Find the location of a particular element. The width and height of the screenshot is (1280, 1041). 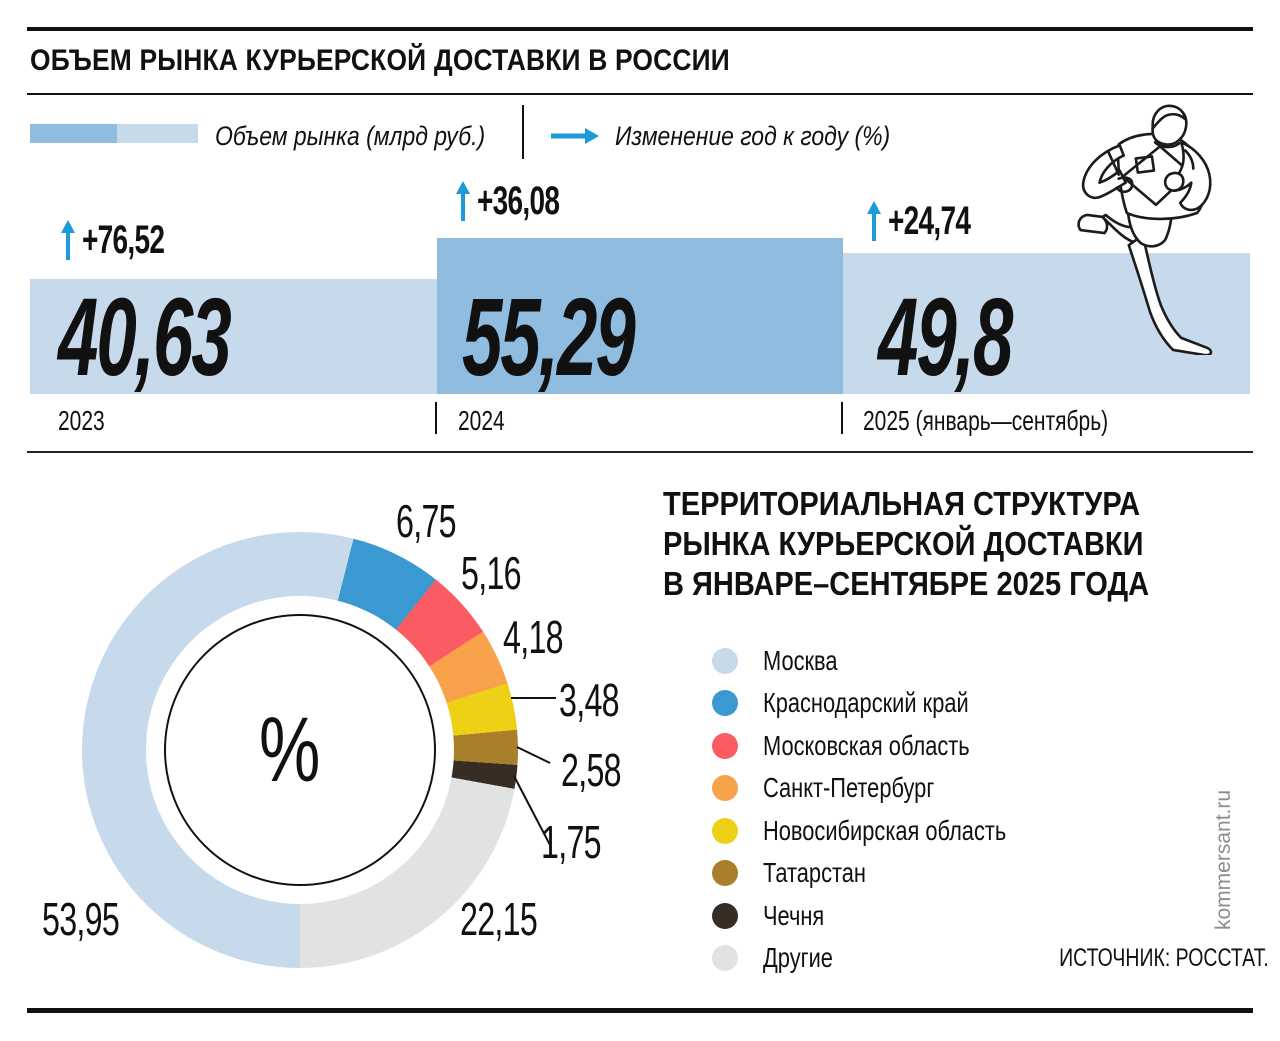

segment-label-novosibirsk: 3,48 is located at coordinates (589, 700).